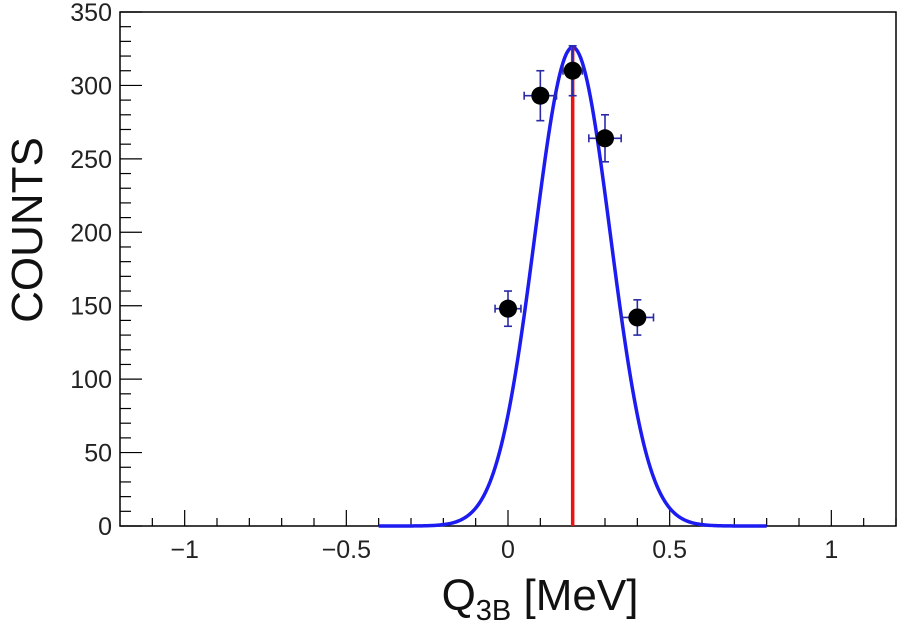  I want to click on x-tick-label: 1, so click(831, 550).